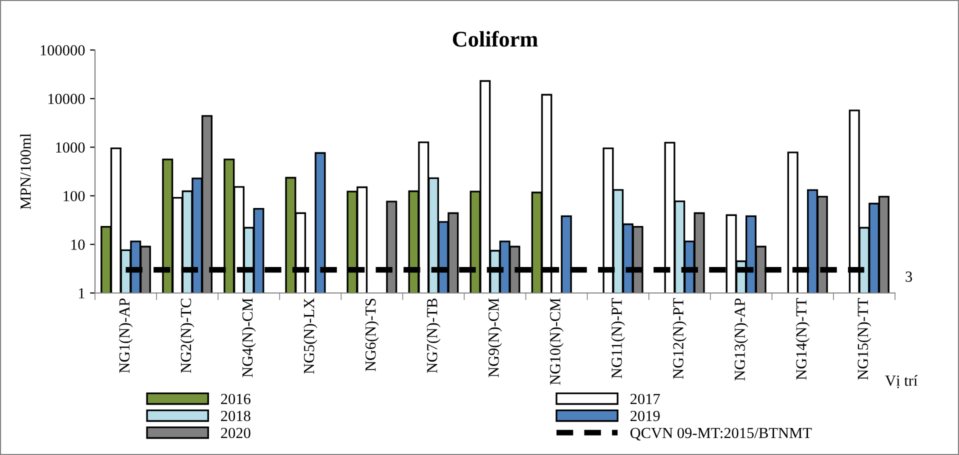 This screenshot has width=959, height=455. I want to click on x-tick-label: NG7(N)-TB, so click(433, 335).